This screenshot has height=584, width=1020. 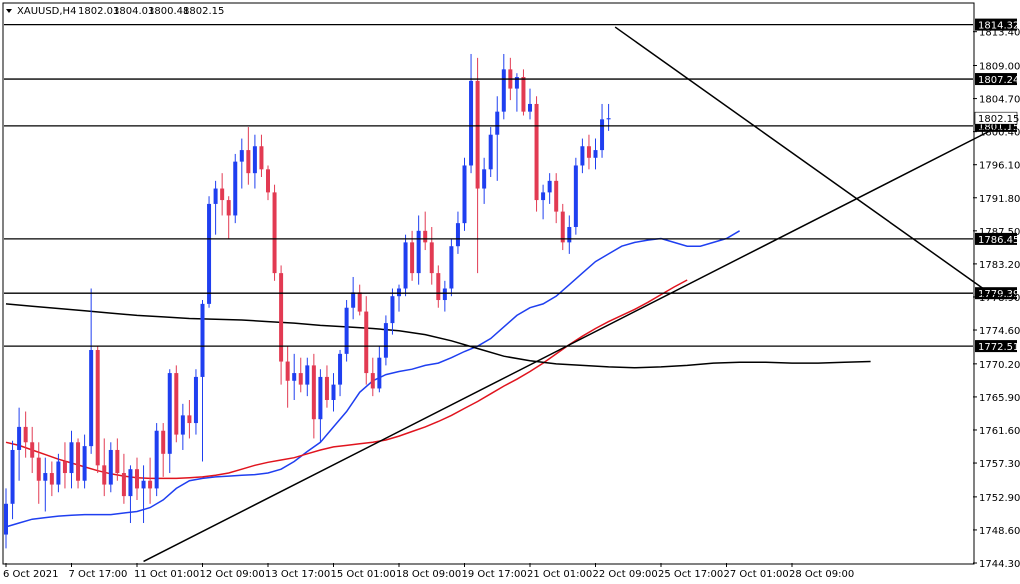 What do you see at coordinates (998, 347) in the screenshot?
I see `level-label: 1772.51` at bounding box center [998, 347].